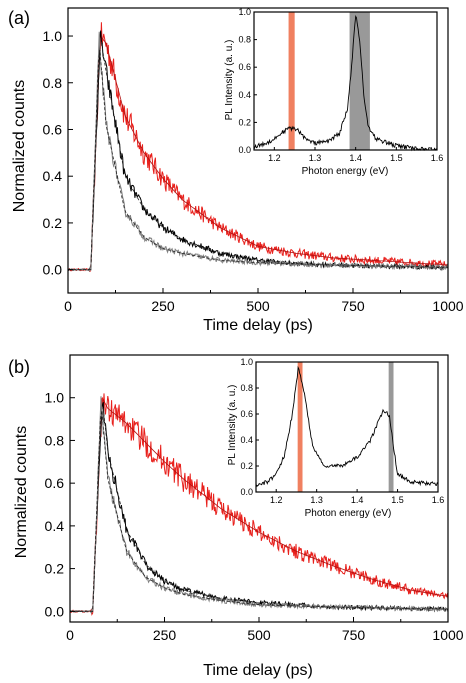  Describe the element at coordinates (19, 367) in the screenshot. I see `panel-label: (b)` at that location.